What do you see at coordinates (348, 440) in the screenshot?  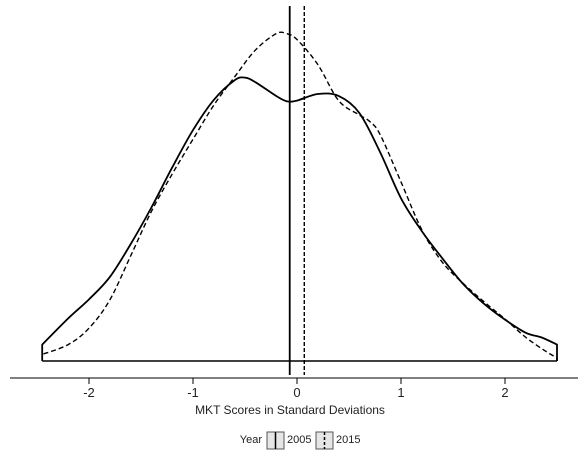 I see `legend-label-2015: 2015` at bounding box center [348, 440].